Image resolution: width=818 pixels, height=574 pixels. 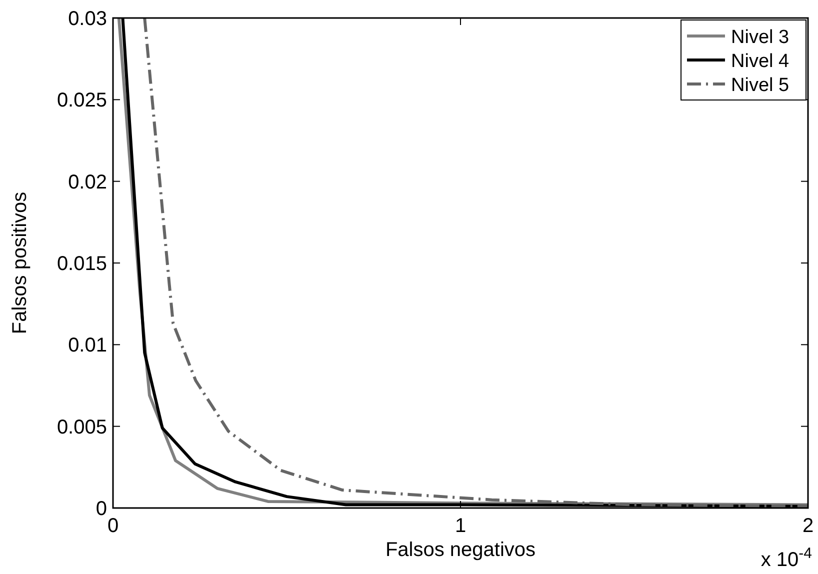 What do you see at coordinates (808, 526) in the screenshot?
I see `x-tick-label: 2` at bounding box center [808, 526].